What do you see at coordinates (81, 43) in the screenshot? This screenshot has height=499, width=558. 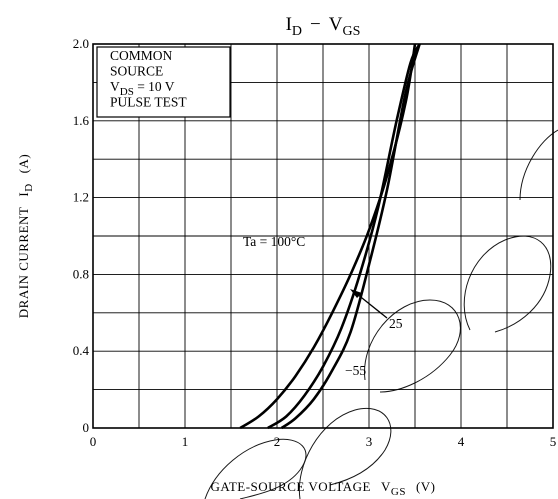 I see `y-tick-label: 2.0` at bounding box center [81, 43].